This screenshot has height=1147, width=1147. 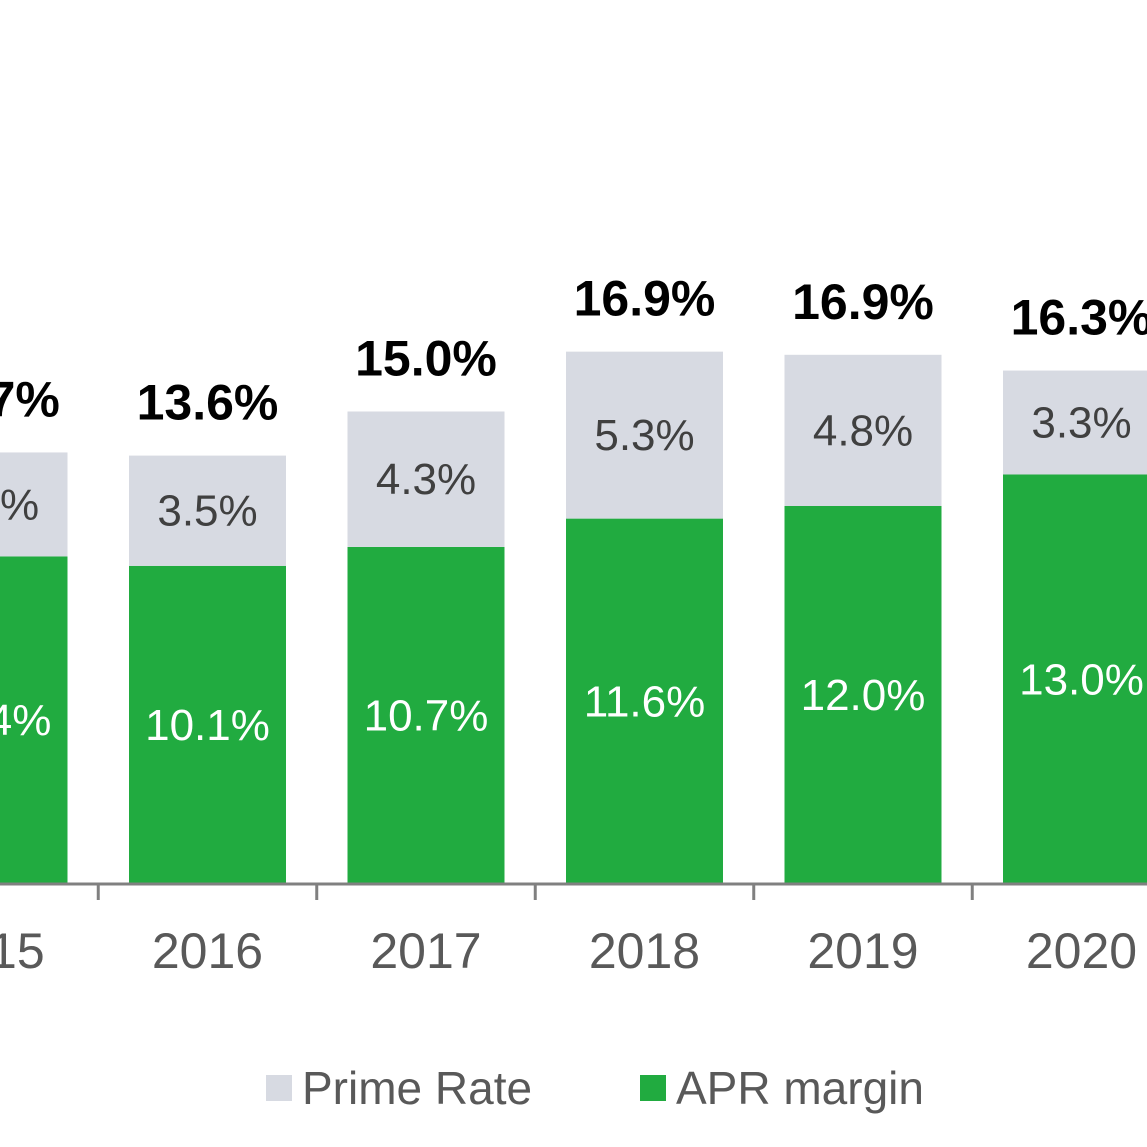 I want to click on legend-label-apr-margin: APR margin, so click(x=800, y=1088).